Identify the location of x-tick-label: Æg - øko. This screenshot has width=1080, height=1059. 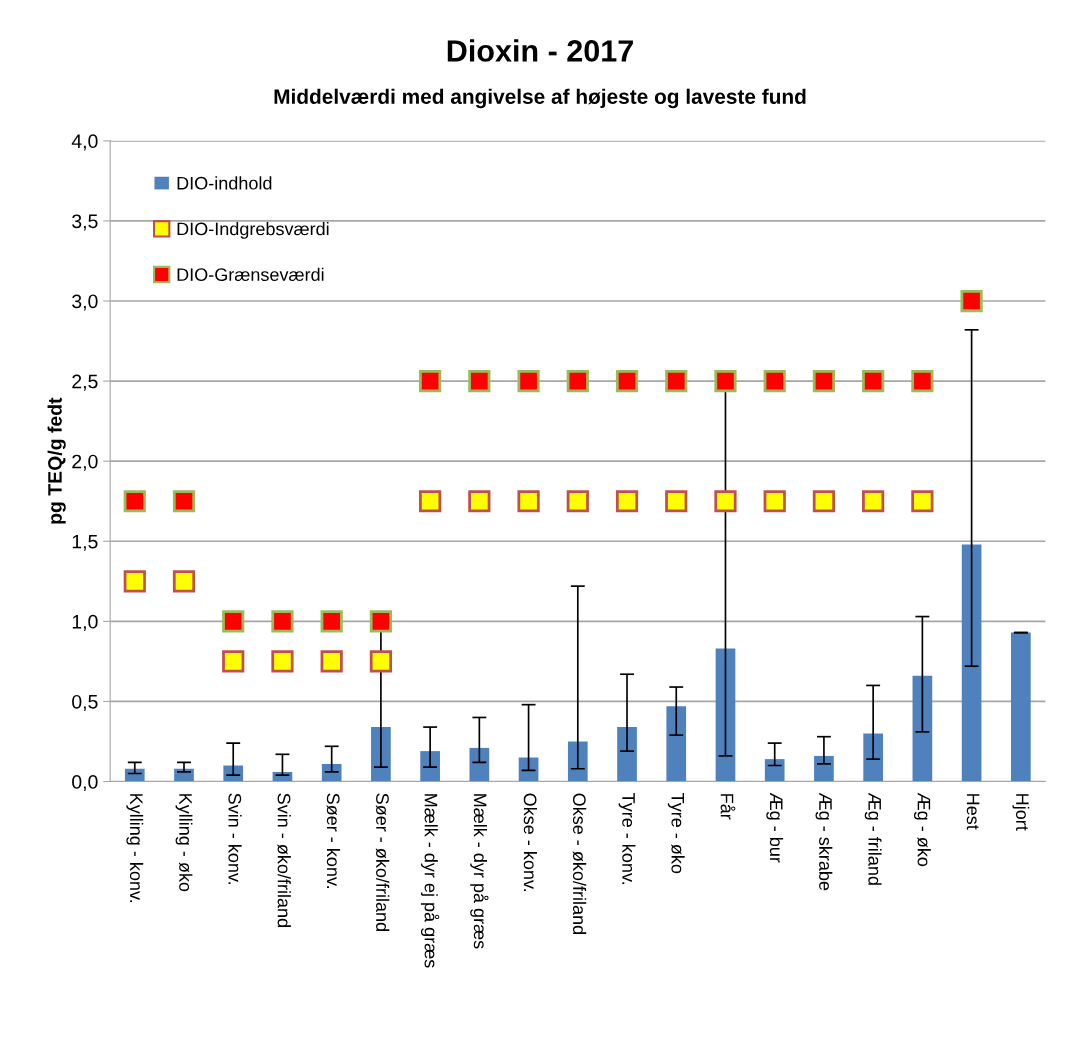
(922, 829).